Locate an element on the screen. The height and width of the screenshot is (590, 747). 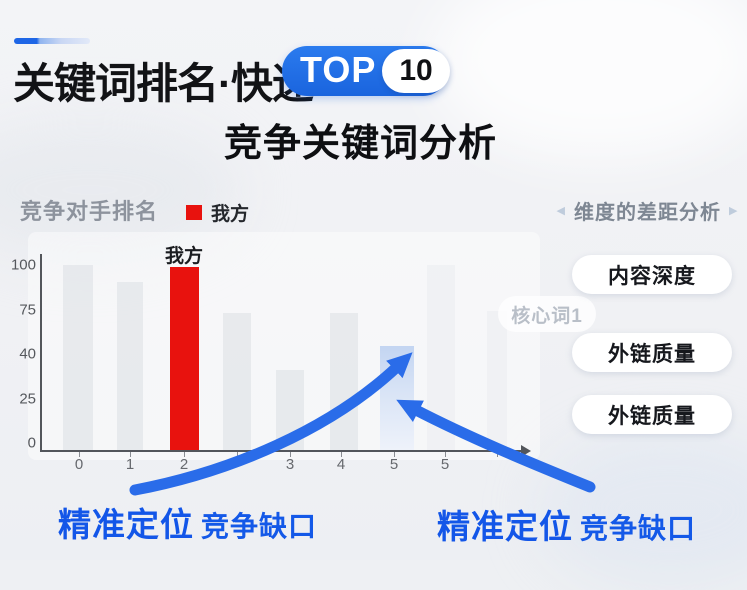
chevron-left-icon: ◀ is located at coordinates (561, 211).